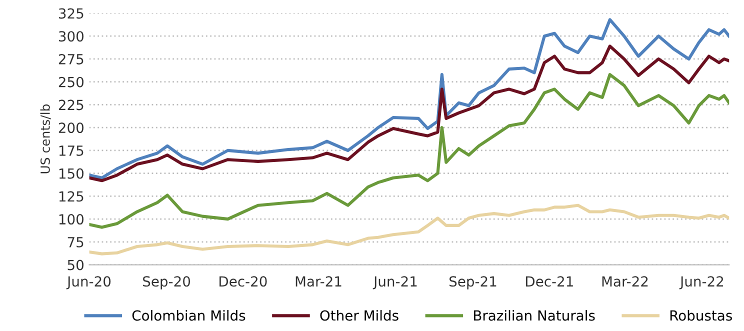 The height and width of the screenshot is (331, 744). I want to click on y-tick-label: 325, so click(71, 13).